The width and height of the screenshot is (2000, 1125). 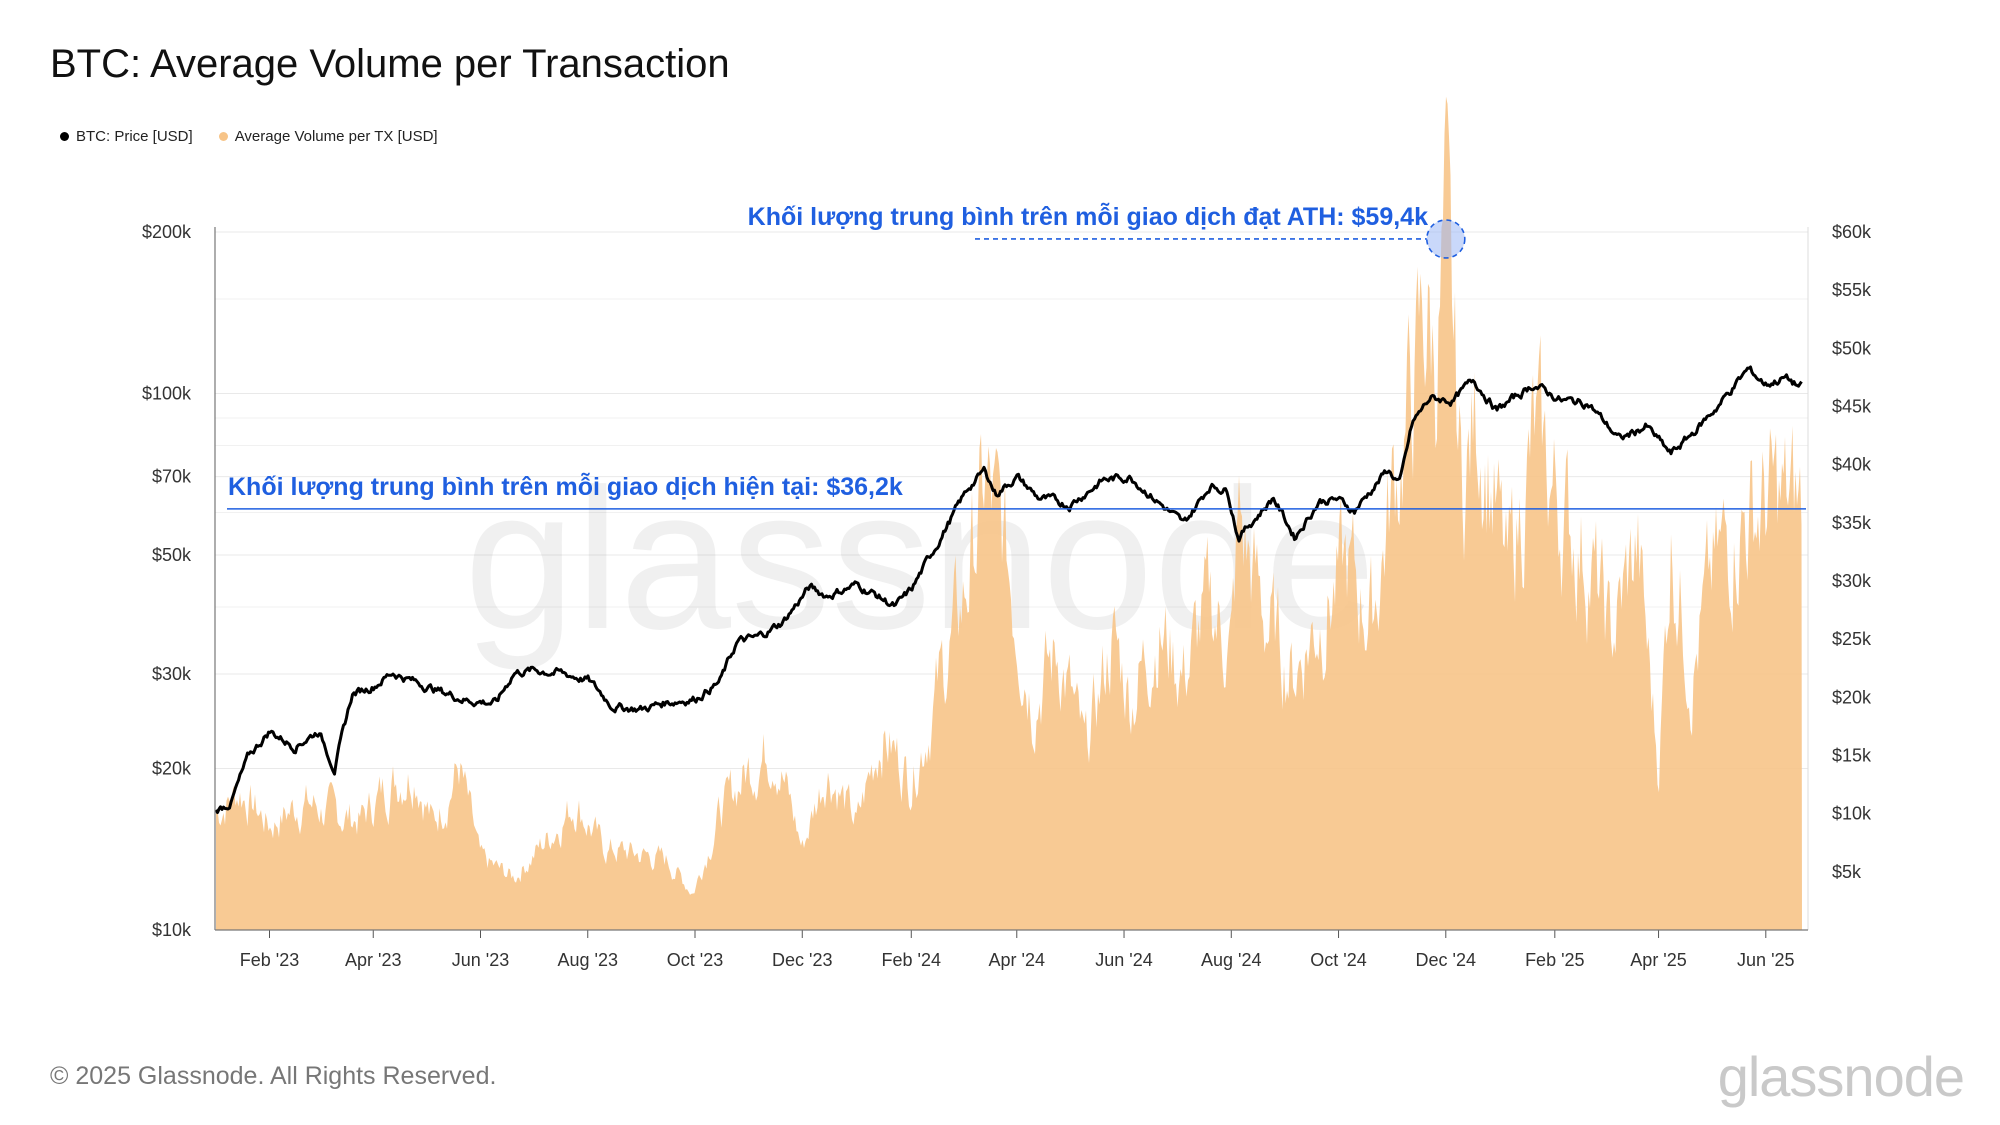 I want to click on copyright: © 2025 Glassnode. All Rights Reserved., so click(x=273, y=1076).